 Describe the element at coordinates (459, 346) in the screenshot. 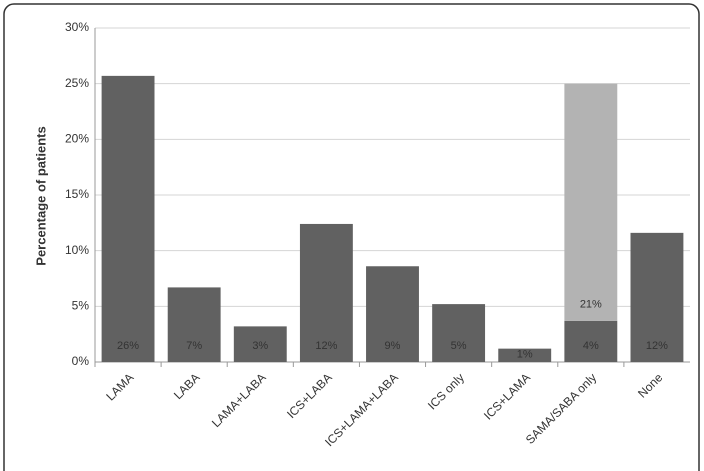

I see `data-label: 5%` at that location.